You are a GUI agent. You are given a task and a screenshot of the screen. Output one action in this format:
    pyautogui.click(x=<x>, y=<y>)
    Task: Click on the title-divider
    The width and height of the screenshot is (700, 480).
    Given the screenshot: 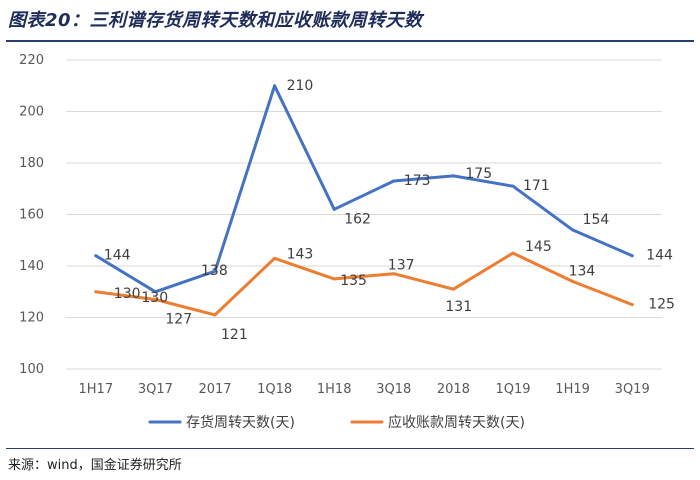 What is the action you would take?
    pyautogui.click(x=350, y=41)
    